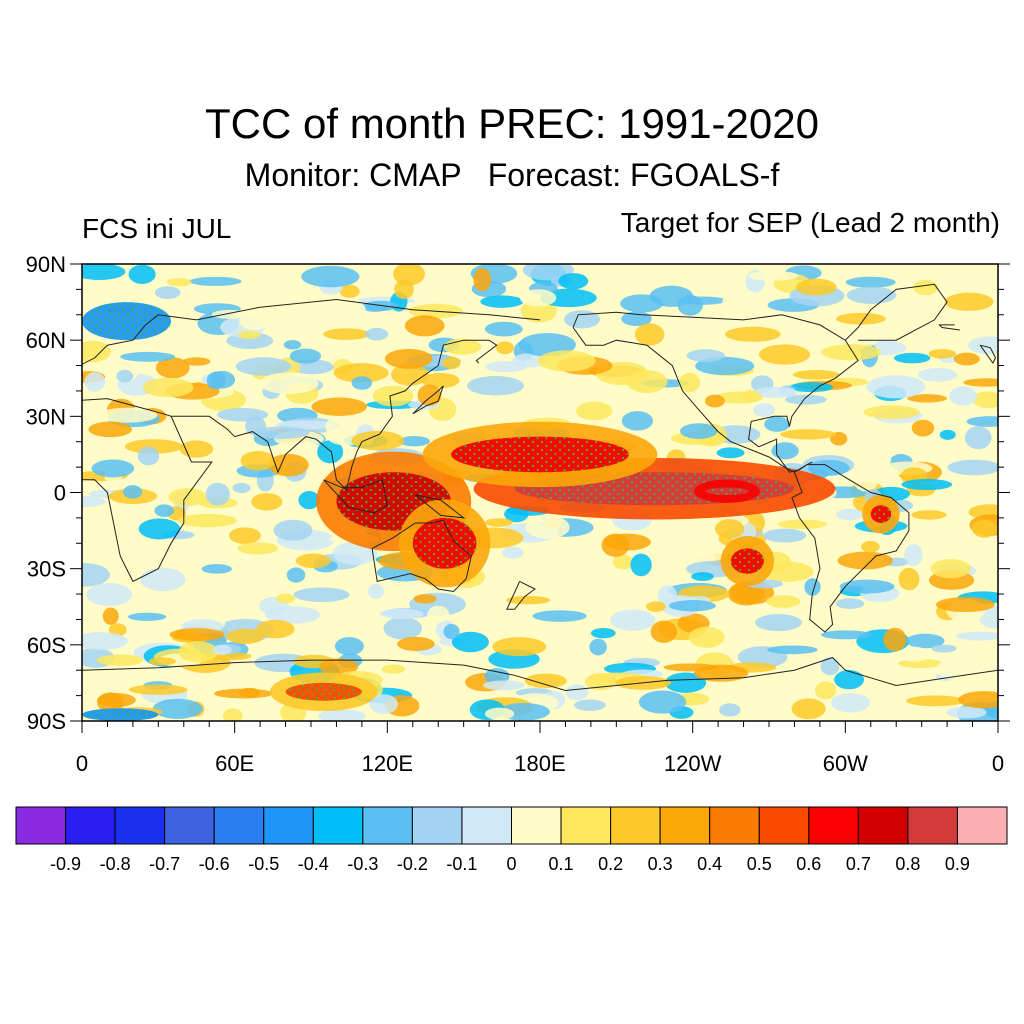 This screenshot has height=1024, width=1024. Describe the element at coordinates (808, 864) in the screenshot. I see `colorbar-label: 0.6` at that location.